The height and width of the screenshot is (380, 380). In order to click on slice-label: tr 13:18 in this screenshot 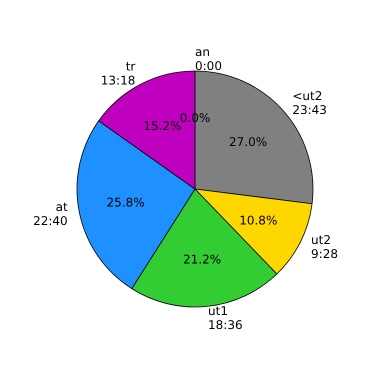, I will do `click(118, 74)`.